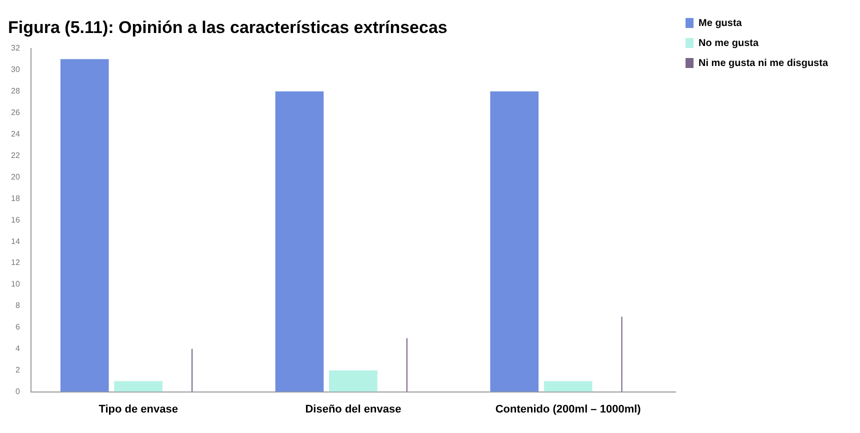  What do you see at coordinates (763, 63) in the screenshot?
I see `legend-label: Ni me gusta ni me disgusta` at bounding box center [763, 63].